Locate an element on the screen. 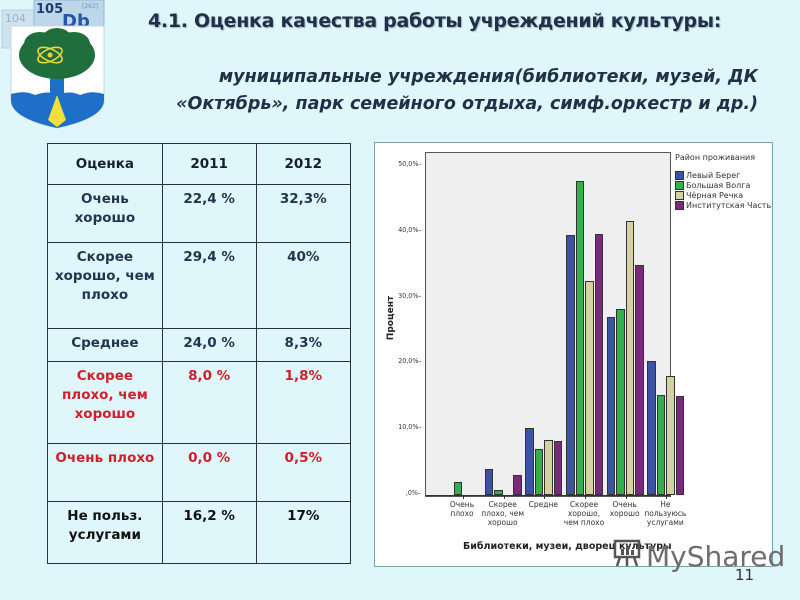 Image resolution: width=800 pixels, height=600 pixels. value-2012: 40% is located at coordinates (303, 285).